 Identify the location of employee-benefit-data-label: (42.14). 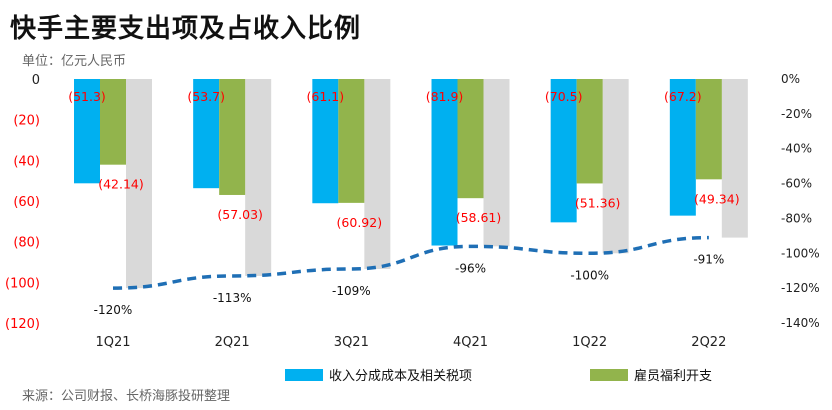
(121, 184).